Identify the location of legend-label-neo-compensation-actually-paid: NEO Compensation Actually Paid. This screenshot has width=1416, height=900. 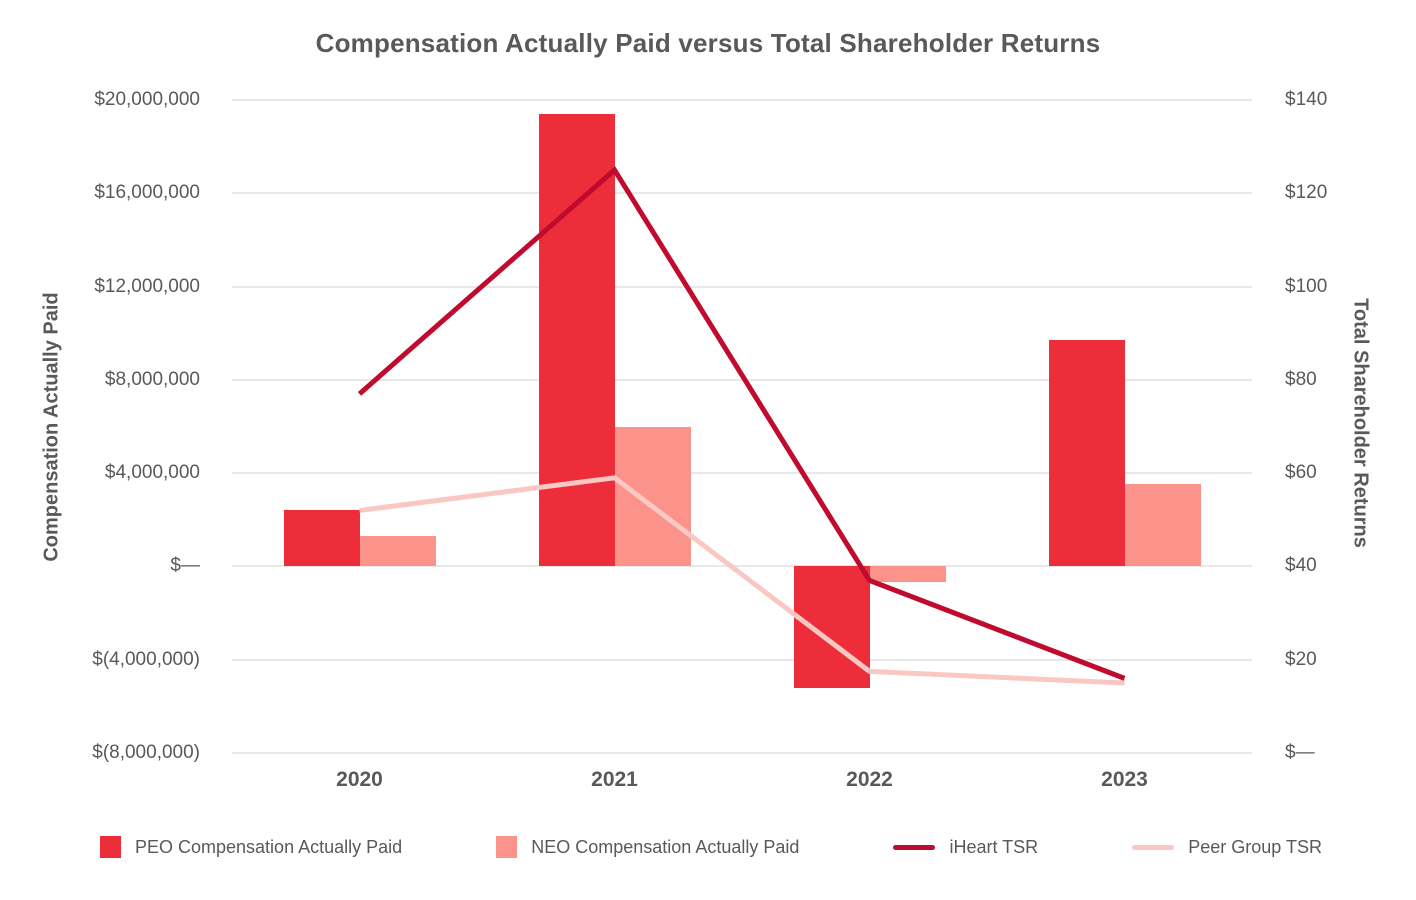
(665, 846).